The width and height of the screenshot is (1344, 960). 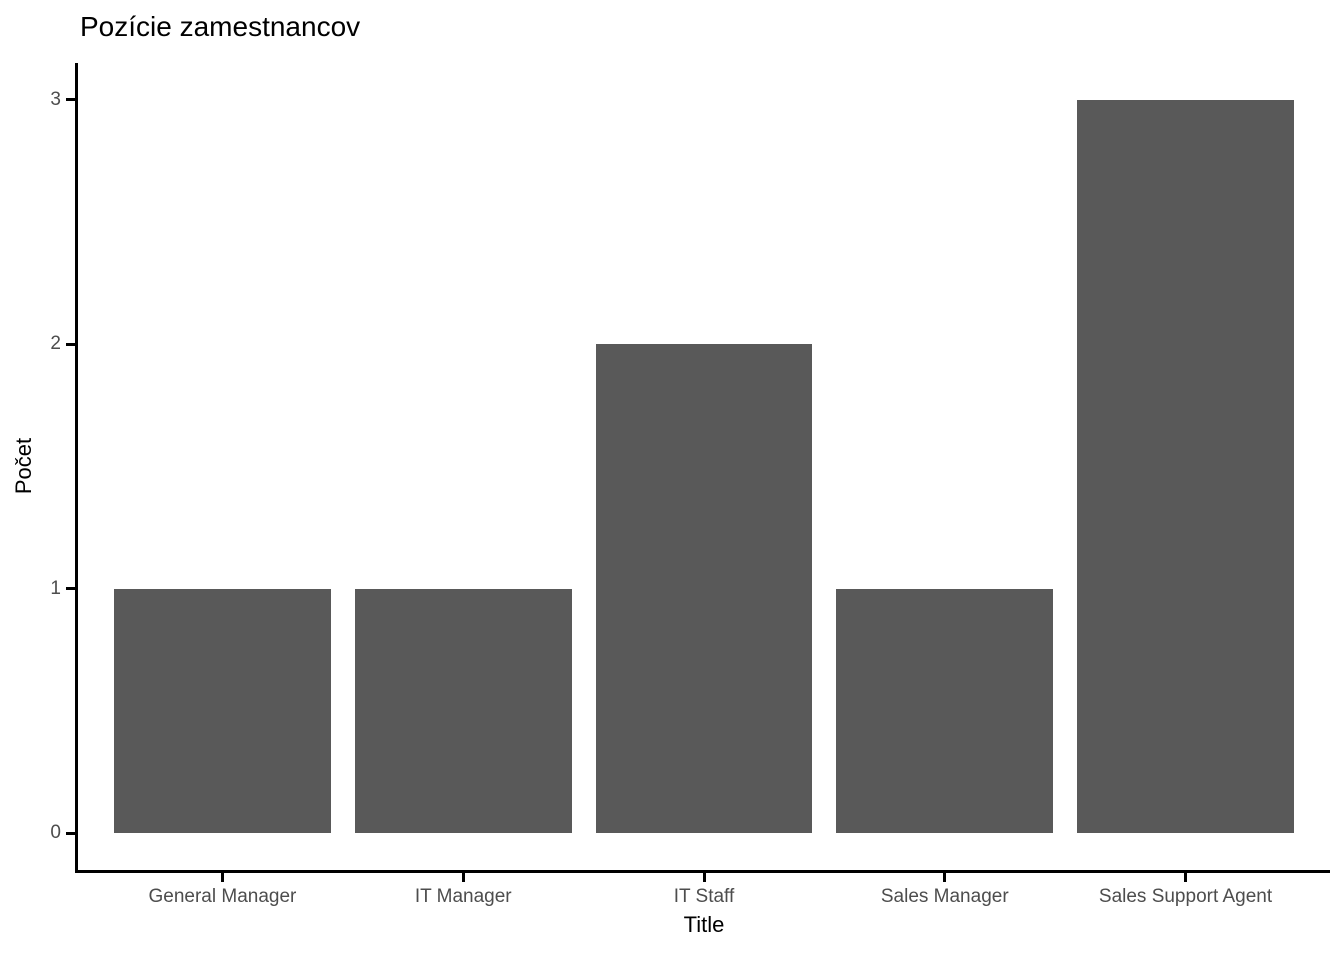 I want to click on chart-title: Pozície zamestnancov, so click(x=220, y=26).